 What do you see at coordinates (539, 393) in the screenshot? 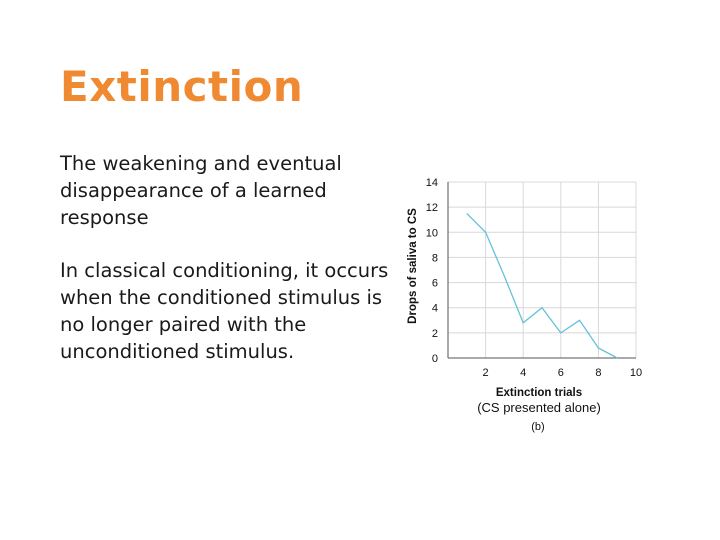
I see `x-axis-label: Extinction trials` at bounding box center [539, 393].